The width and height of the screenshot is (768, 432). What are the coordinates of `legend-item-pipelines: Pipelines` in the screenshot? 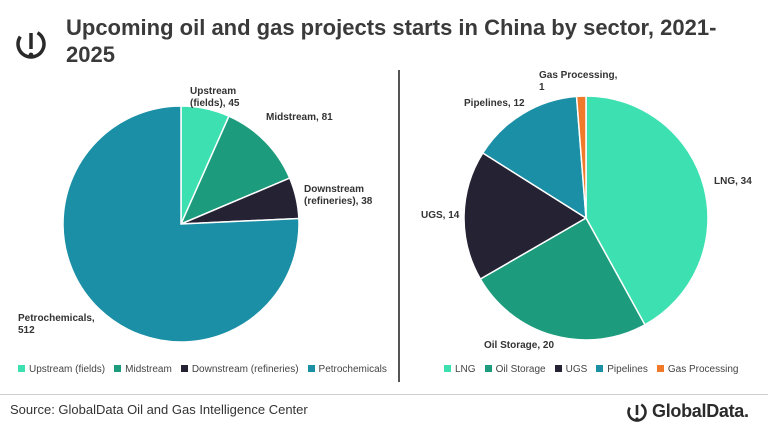 It's located at (622, 369).